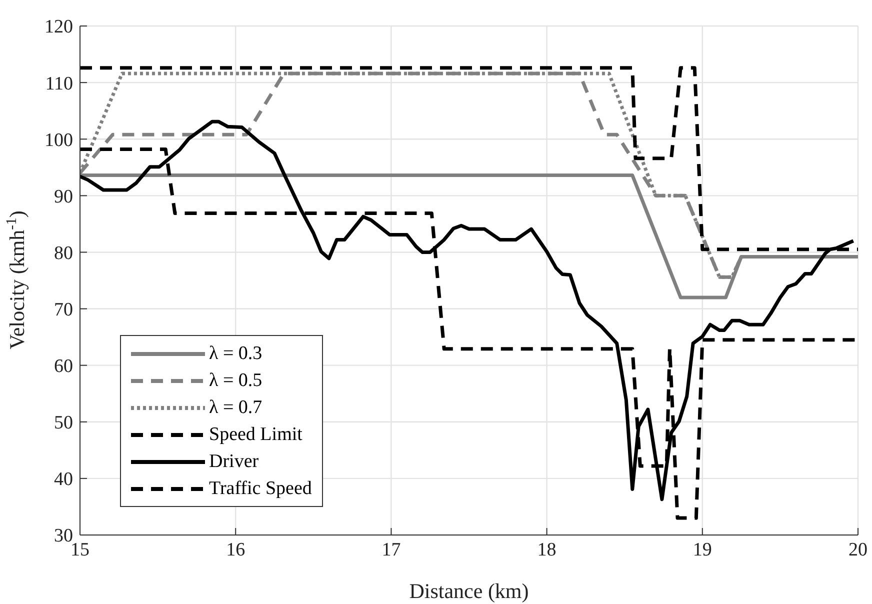 The width and height of the screenshot is (872, 604). I want to click on y-tick-label: 30, so click(63, 536).